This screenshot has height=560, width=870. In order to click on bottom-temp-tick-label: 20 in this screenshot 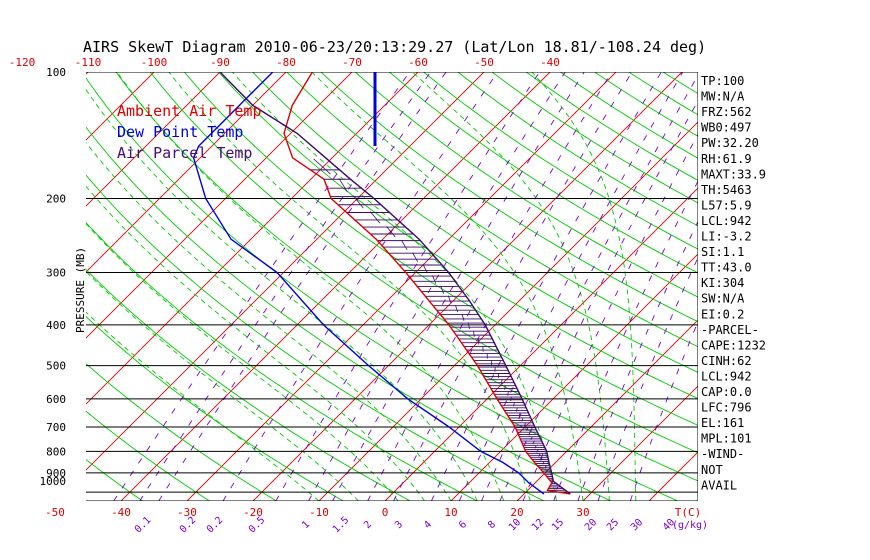, I will do `click(516, 512)`.